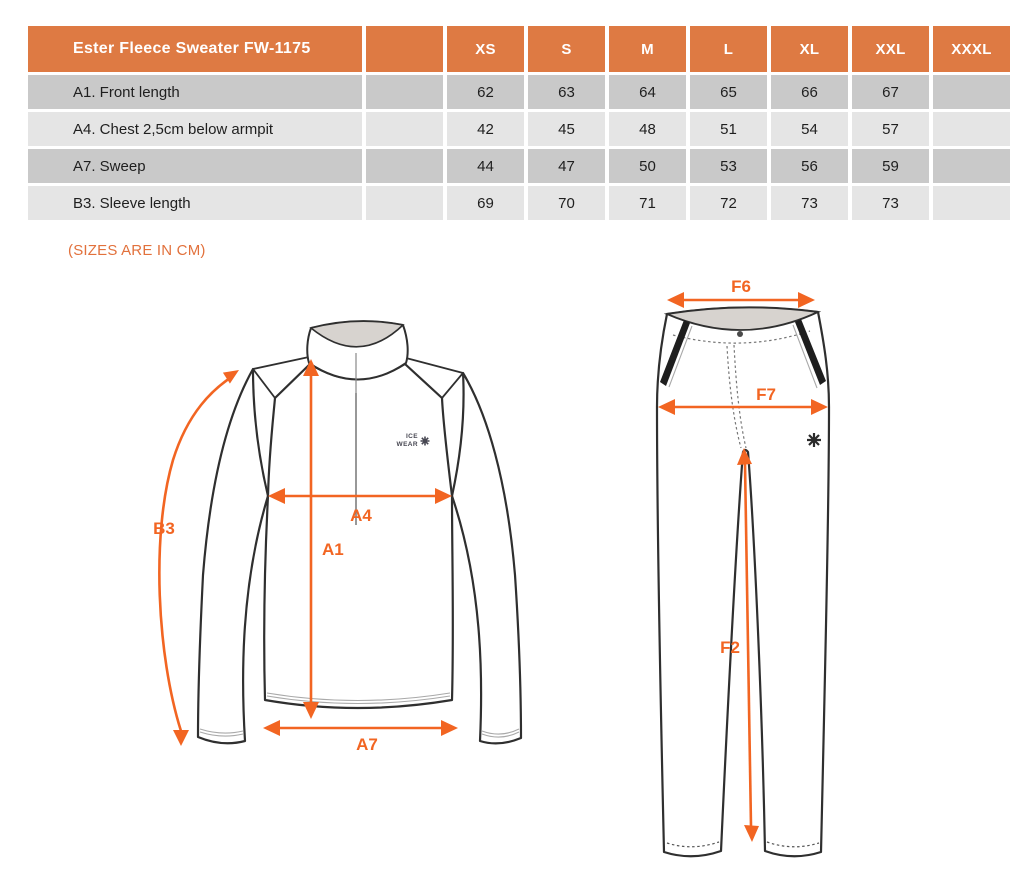 This screenshot has height=888, width=1034. What do you see at coordinates (809, 166) in the screenshot?
I see `measurement-value: 56` at bounding box center [809, 166].